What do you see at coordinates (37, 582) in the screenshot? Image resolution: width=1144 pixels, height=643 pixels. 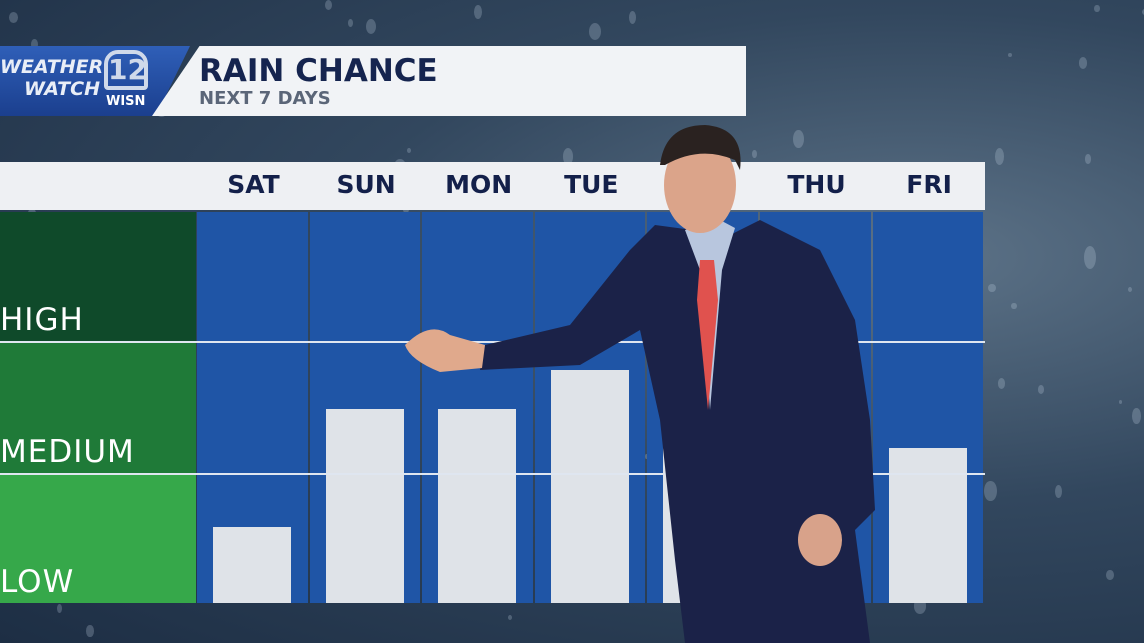 I see `level-label-low: LOW` at bounding box center [37, 582].